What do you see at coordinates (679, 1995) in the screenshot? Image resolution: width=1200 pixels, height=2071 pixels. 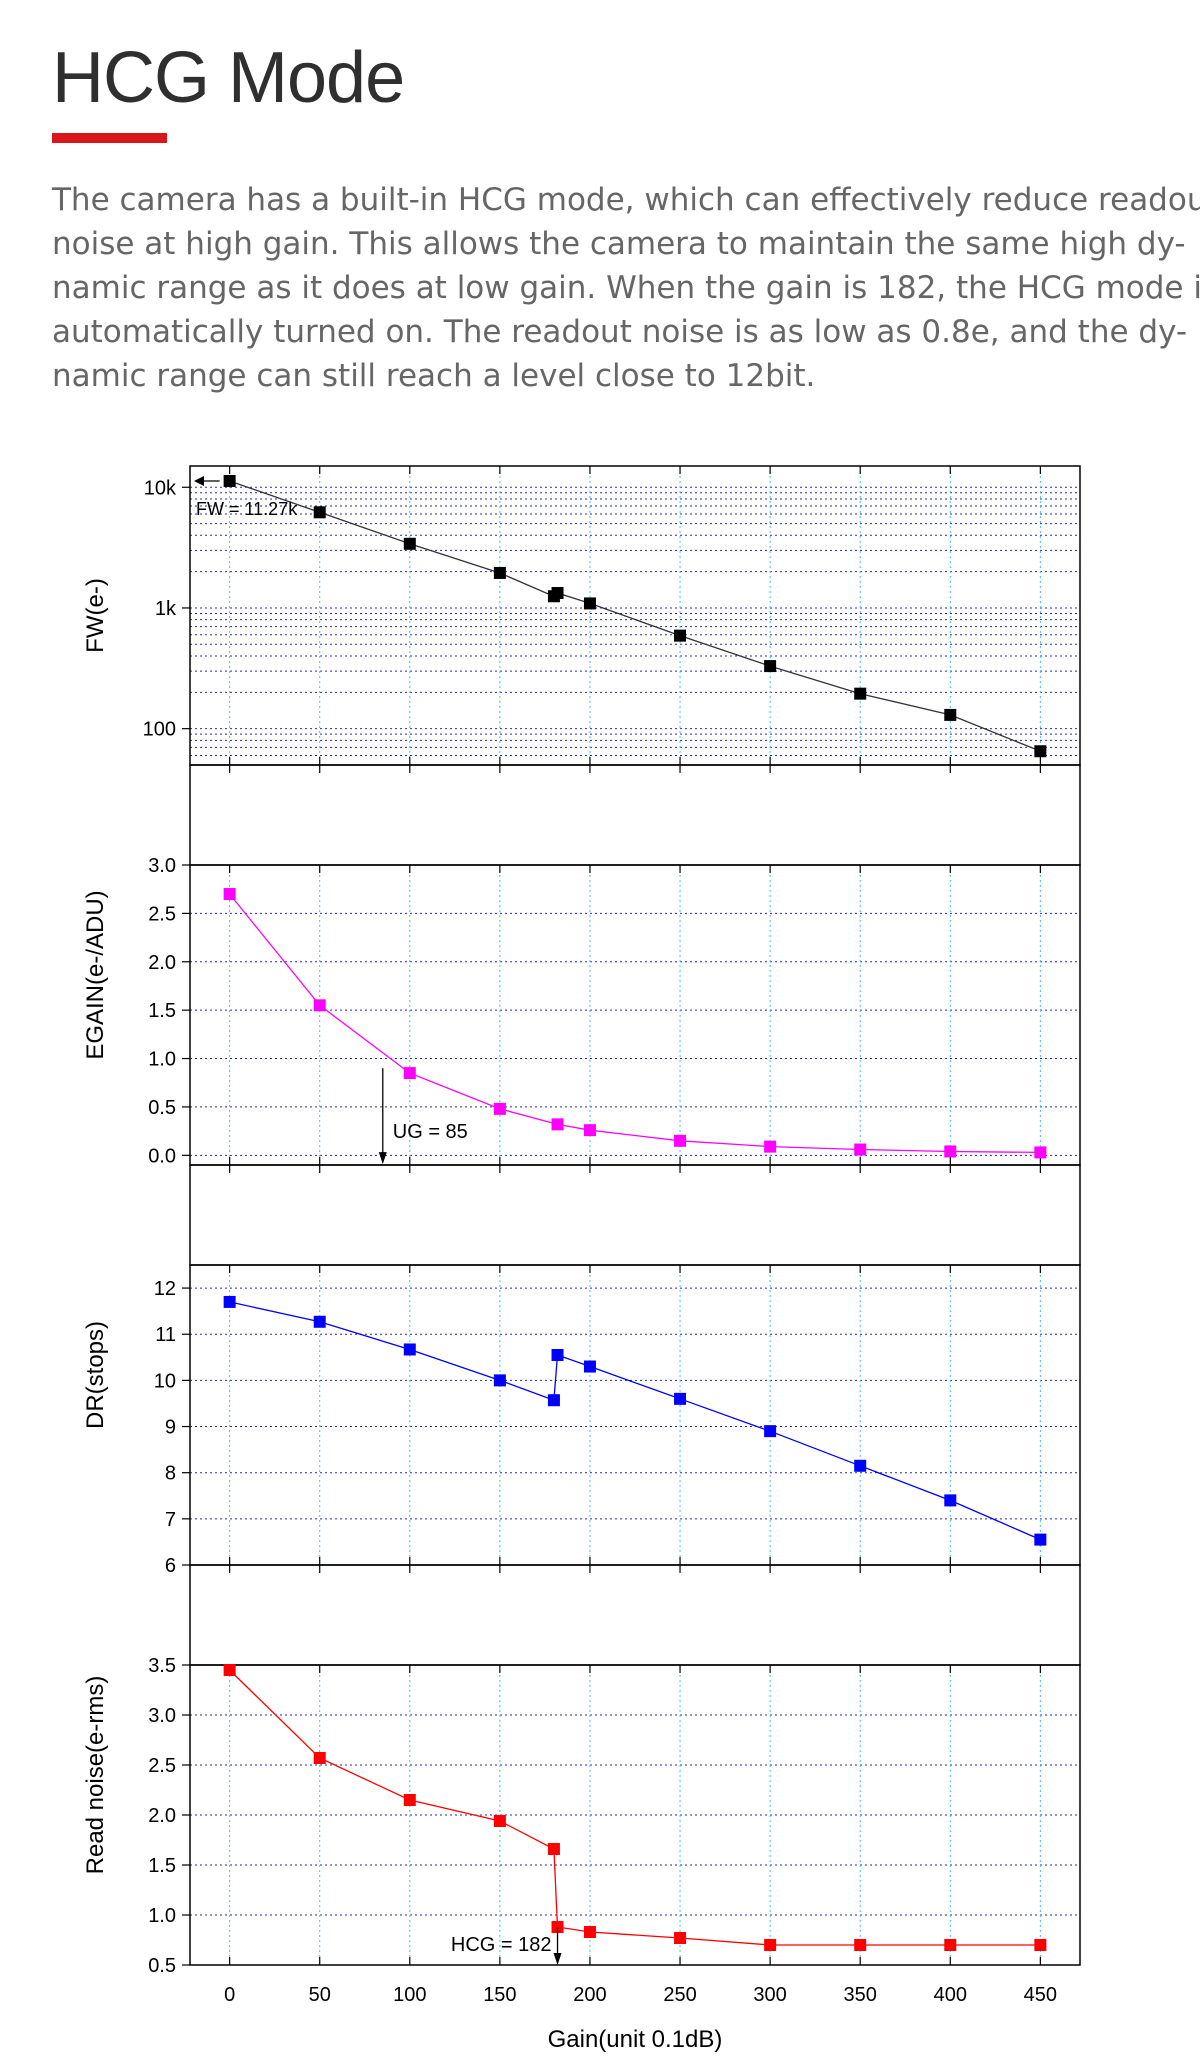 I see `x-tick-label: 250` at bounding box center [679, 1995].